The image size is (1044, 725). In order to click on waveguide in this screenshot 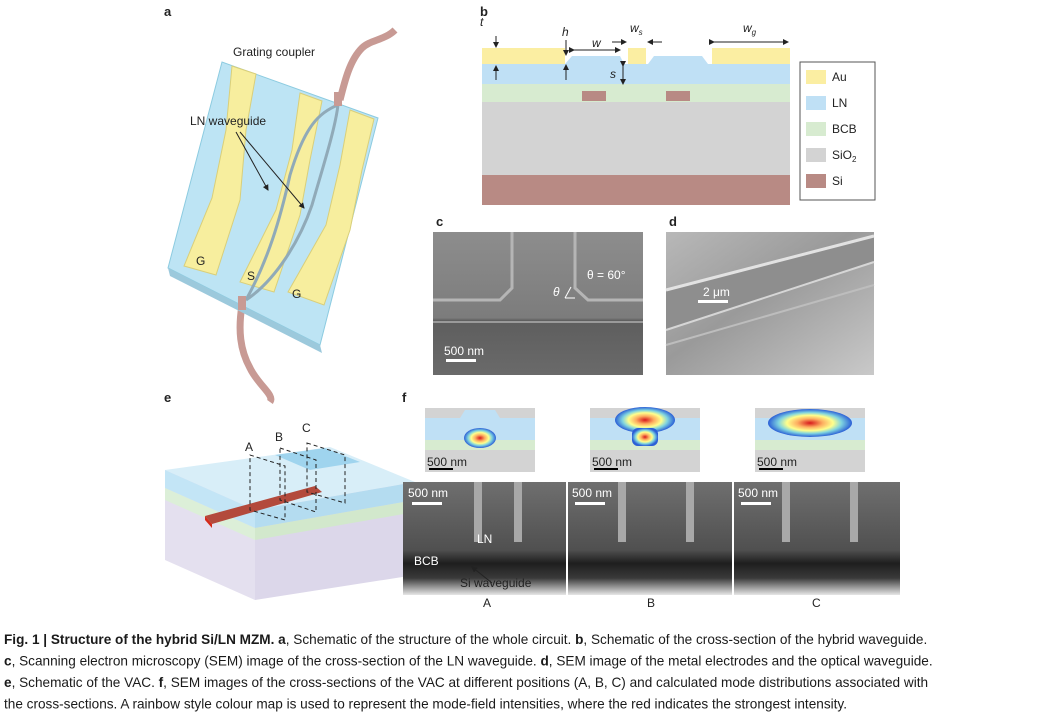, I will do `click(292, 202)`.